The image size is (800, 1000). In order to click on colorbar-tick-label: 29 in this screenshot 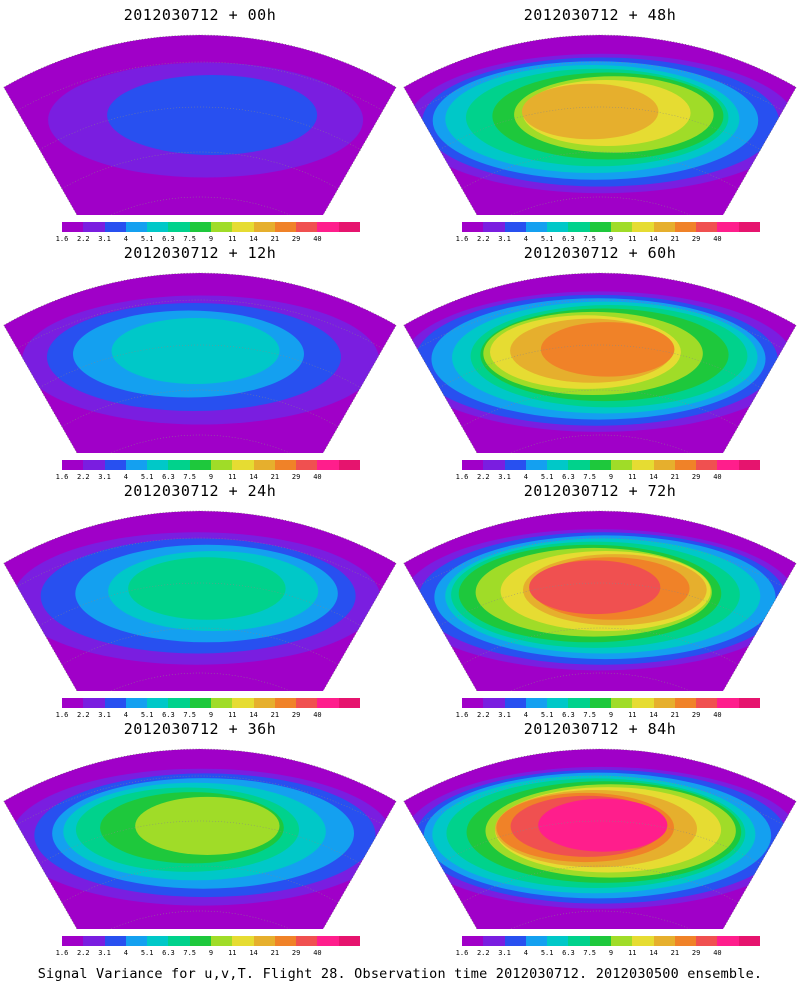, I will do `click(296, 477)`.